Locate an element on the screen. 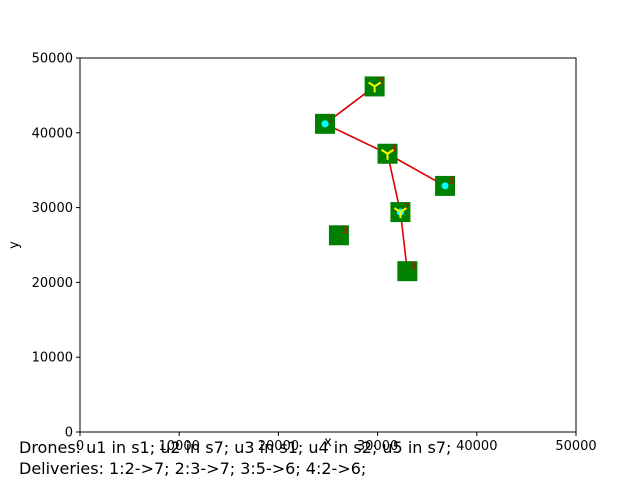 Image resolution: width=640 pixels, height=480 pixels. x-tick-label: 50000 is located at coordinates (575, 446).